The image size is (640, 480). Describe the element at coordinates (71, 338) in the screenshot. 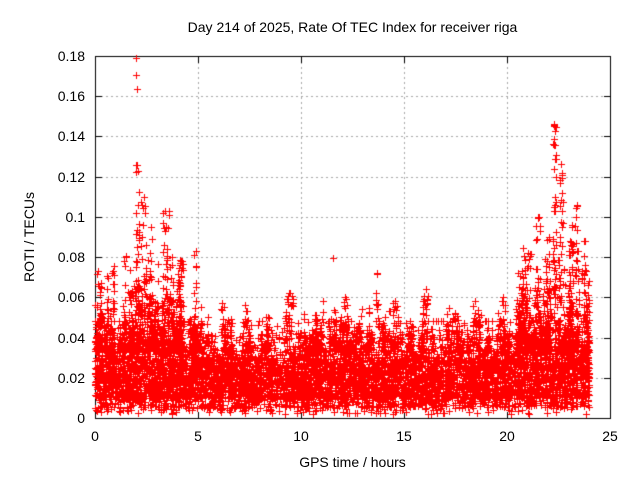

I see `y-tick-label: 0.04` at that location.